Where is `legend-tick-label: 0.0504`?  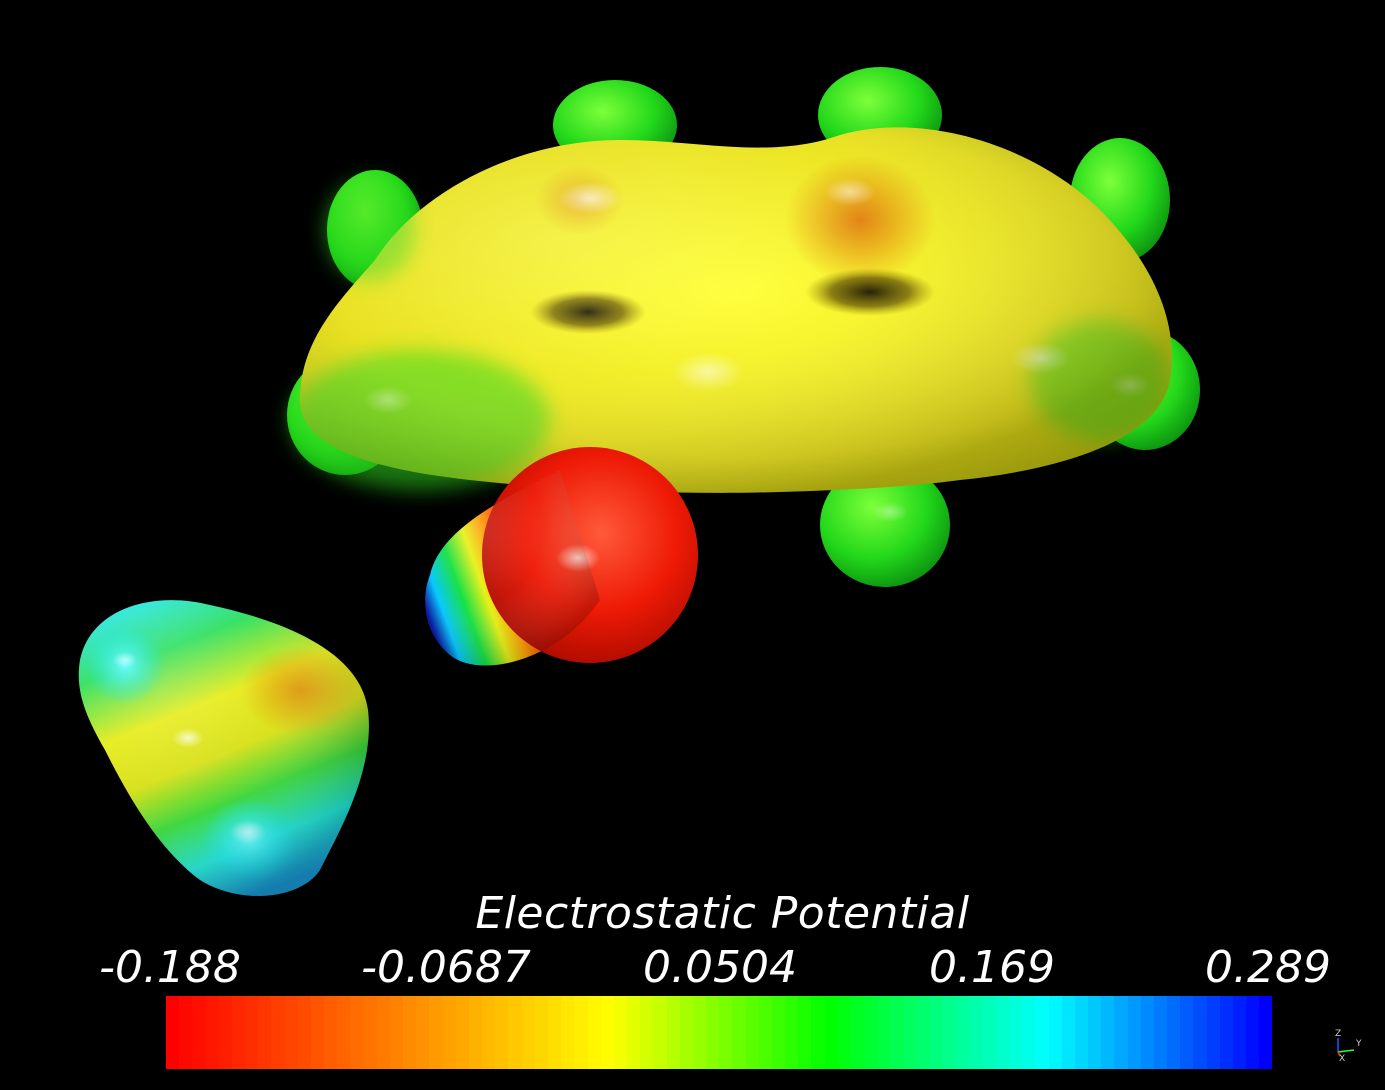 legend-tick-label: 0.0504 is located at coordinates (720, 967).